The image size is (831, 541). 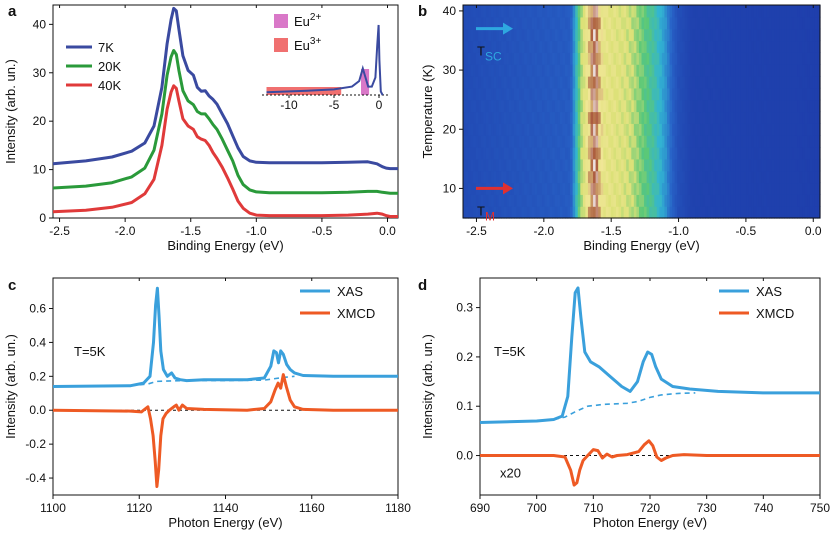 What do you see at coordinates (356, 313) in the screenshot?
I see `legend-label-xmcd: XMCD` at bounding box center [356, 313].